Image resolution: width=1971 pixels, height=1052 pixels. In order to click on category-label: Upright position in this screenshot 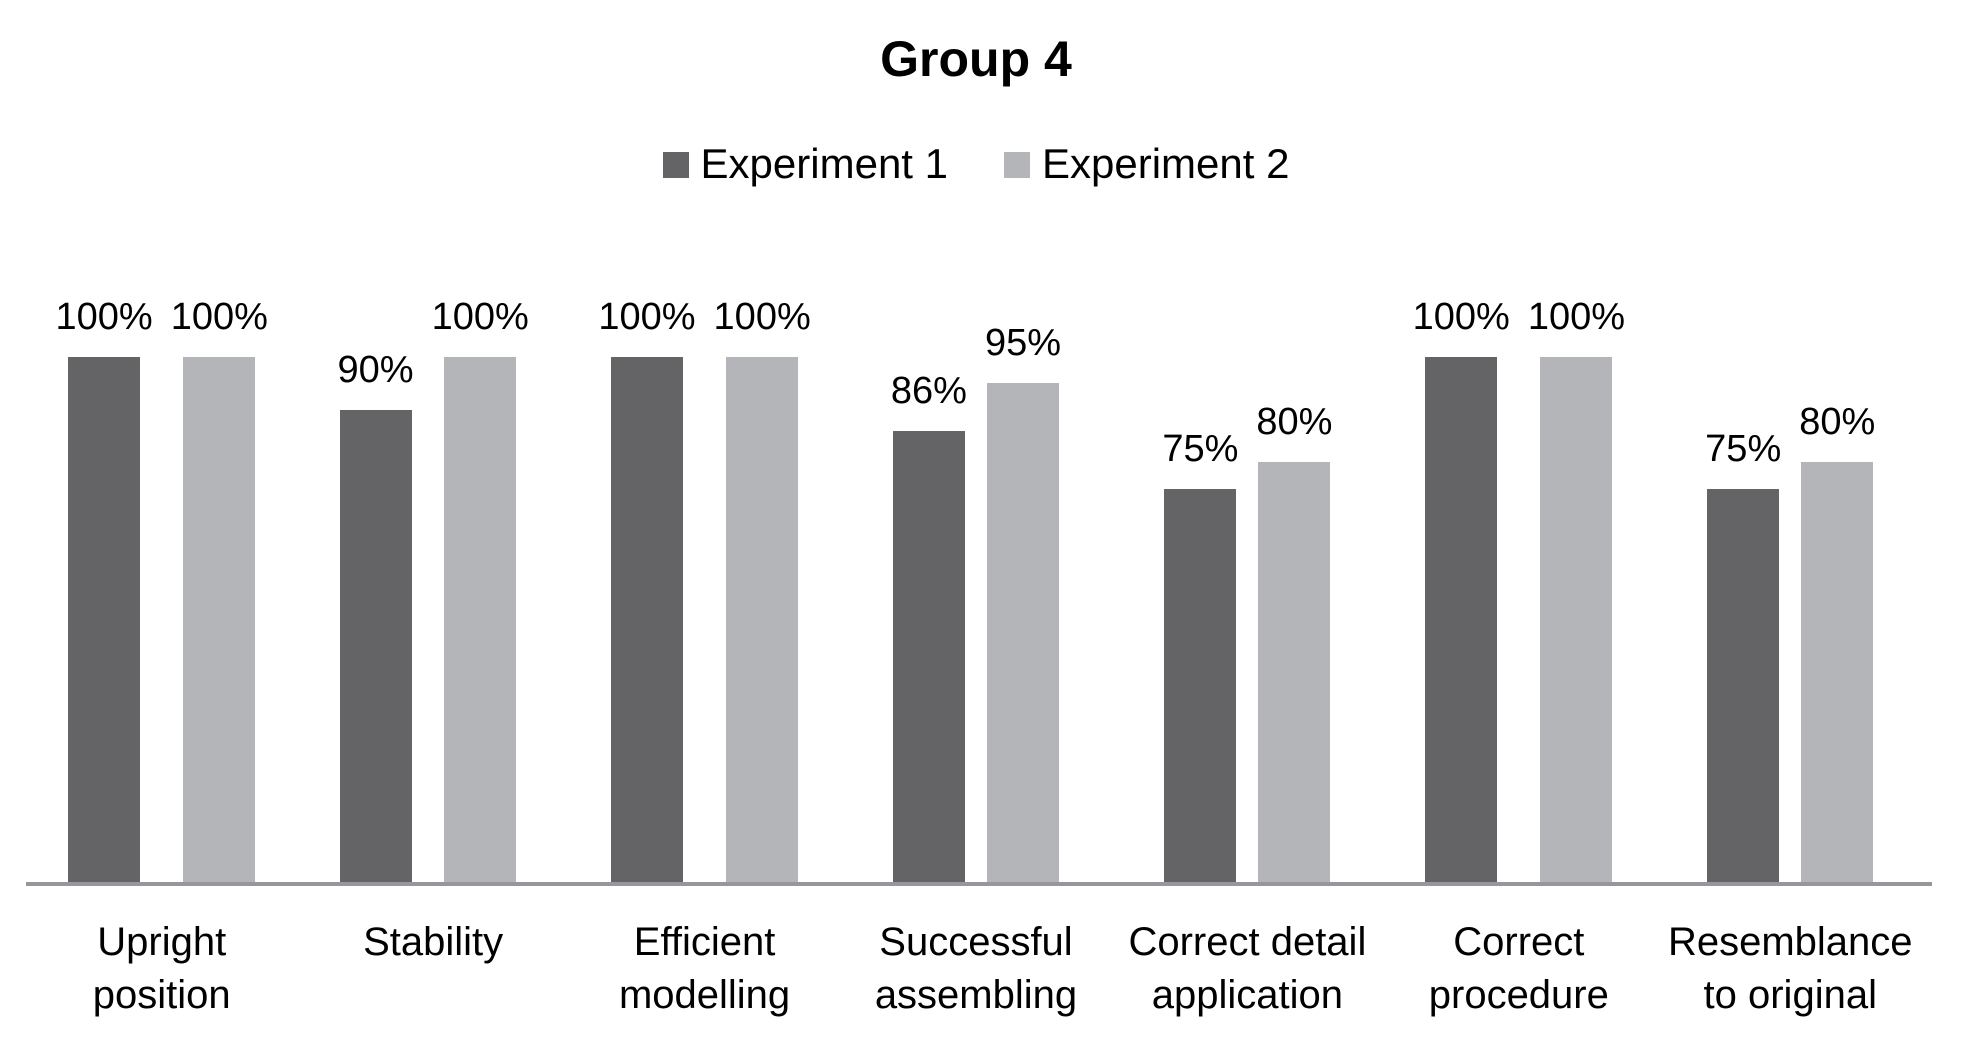, I will do `click(161, 968)`.